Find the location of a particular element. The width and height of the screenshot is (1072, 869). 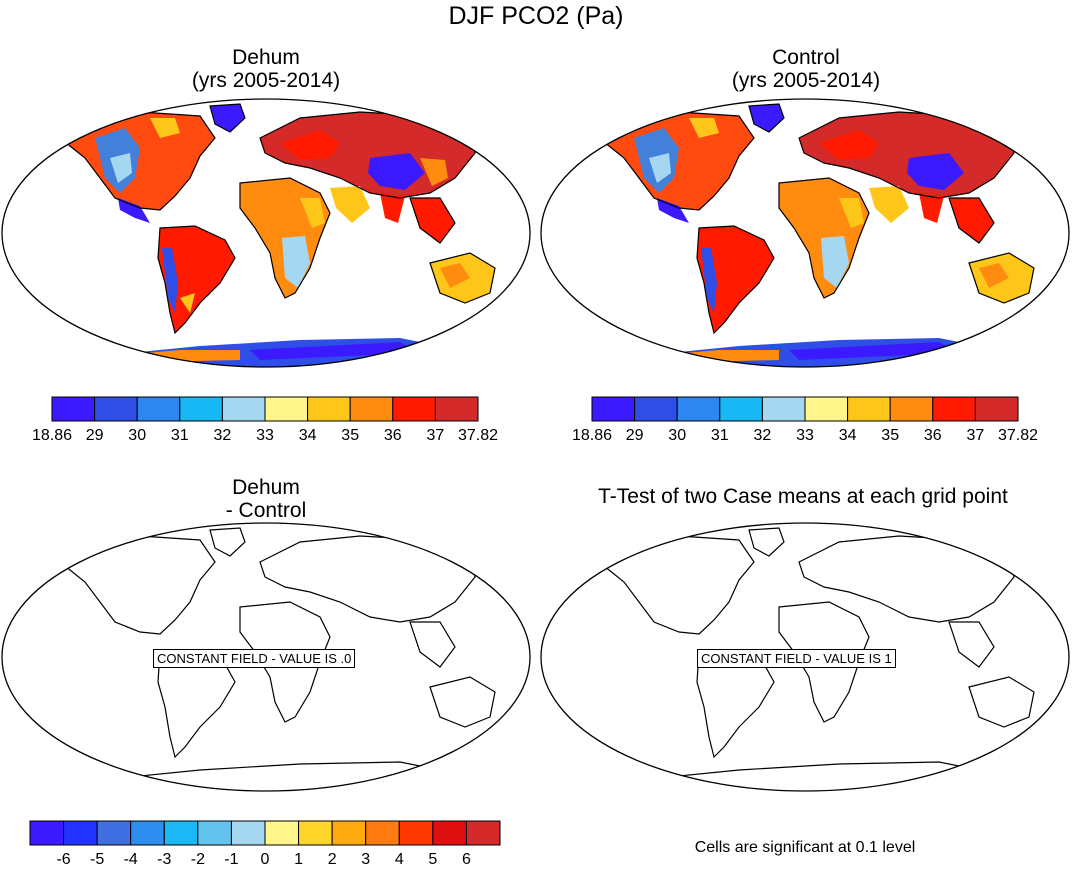

panel-title-line2: - Control is located at coordinates (266, 510).